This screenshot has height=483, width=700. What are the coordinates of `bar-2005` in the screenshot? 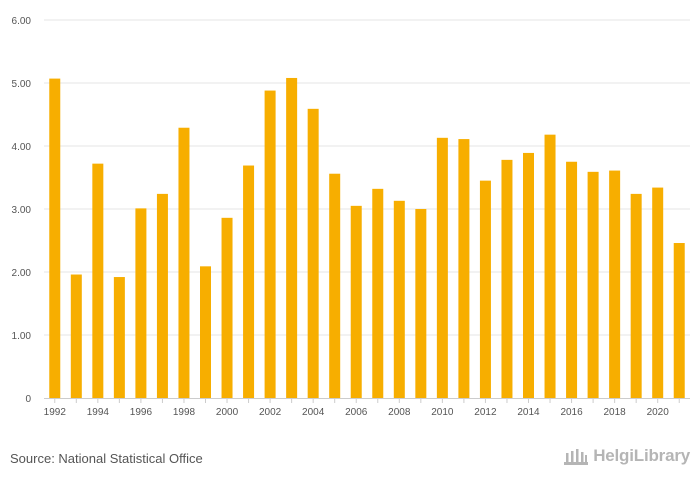 It's located at (335, 285).